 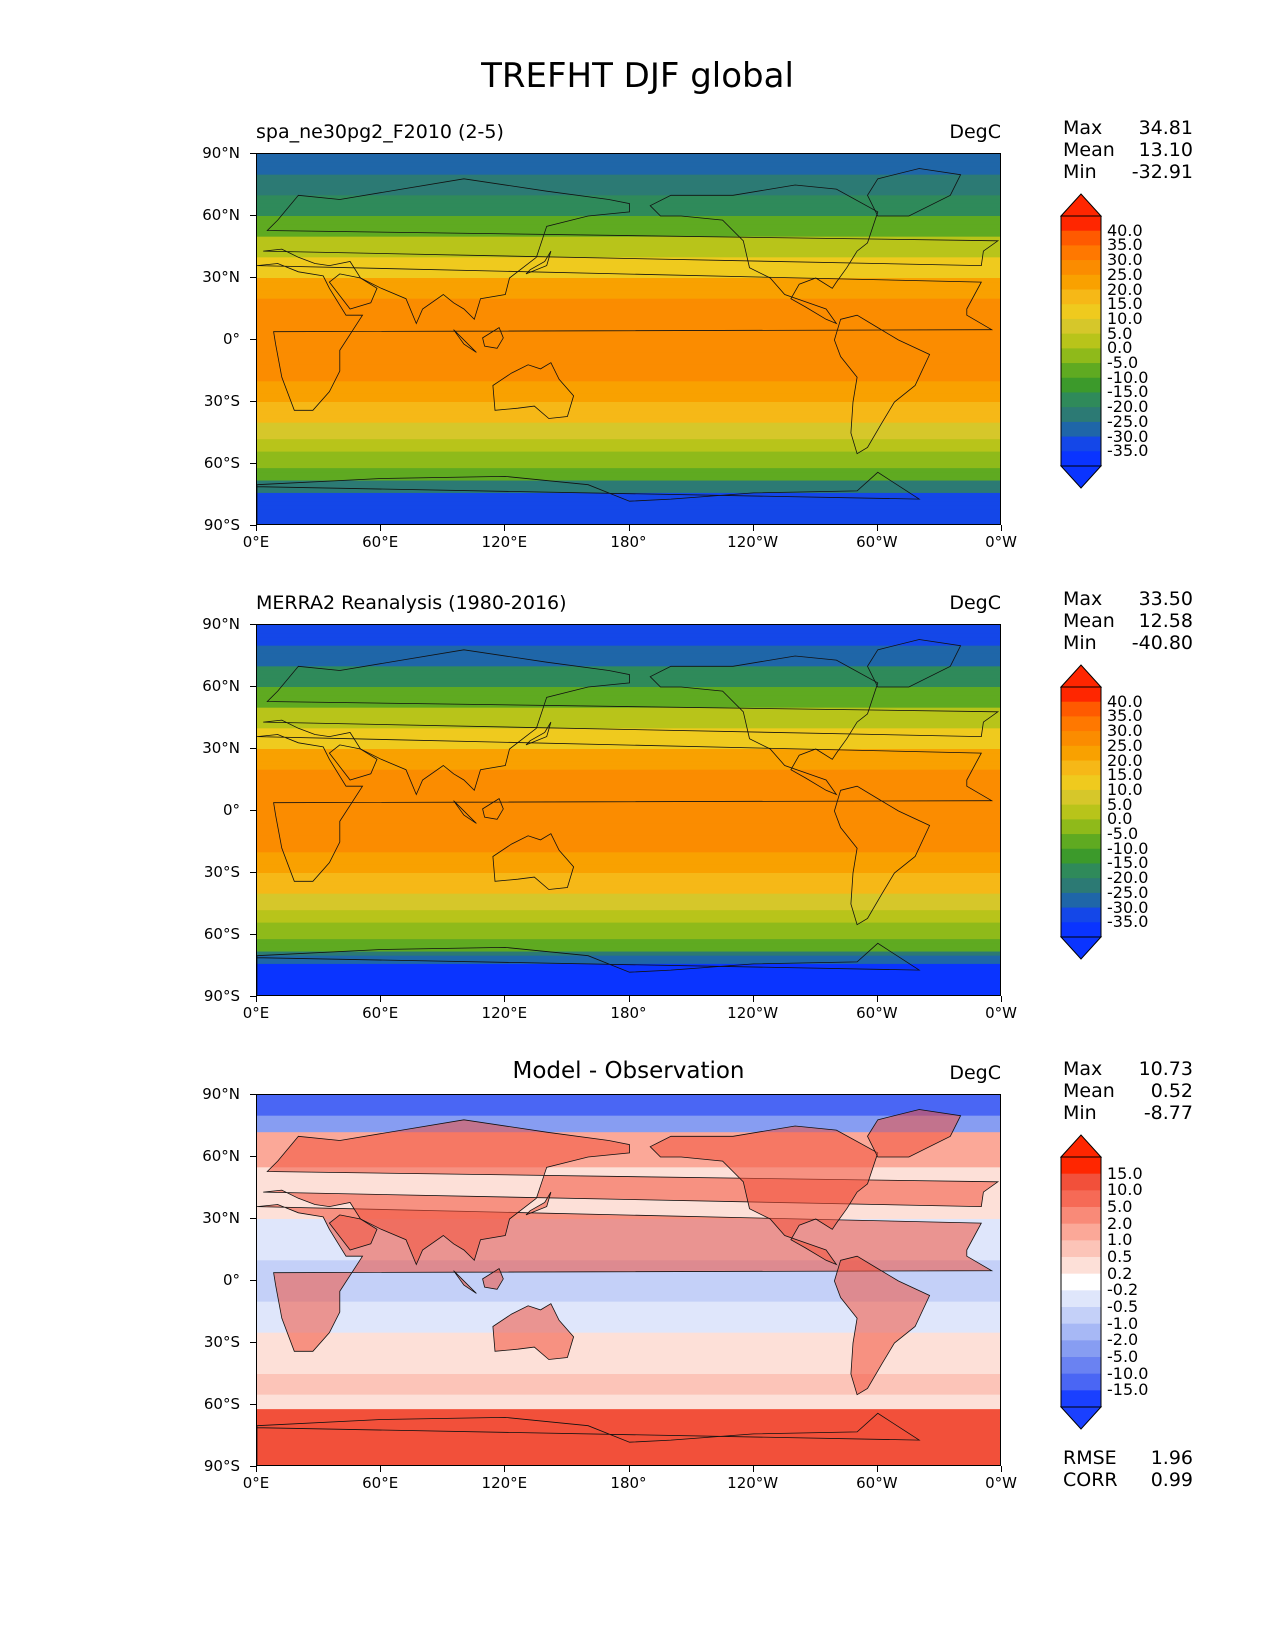 What do you see at coordinates (1001, 1013) in the screenshot?
I see `x-tick-label: 0°W` at bounding box center [1001, 1013].